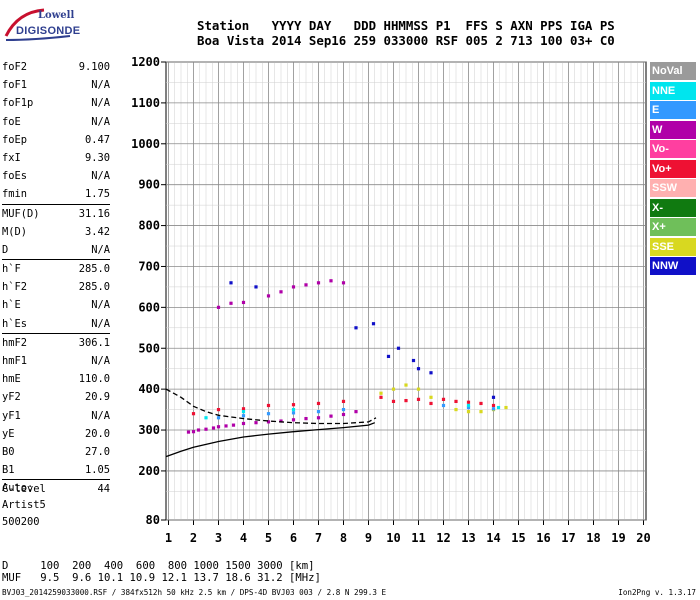  Describe the element at coordinates (153, 520) in the screenshot. I see `y-tick-label: 80` at that location.